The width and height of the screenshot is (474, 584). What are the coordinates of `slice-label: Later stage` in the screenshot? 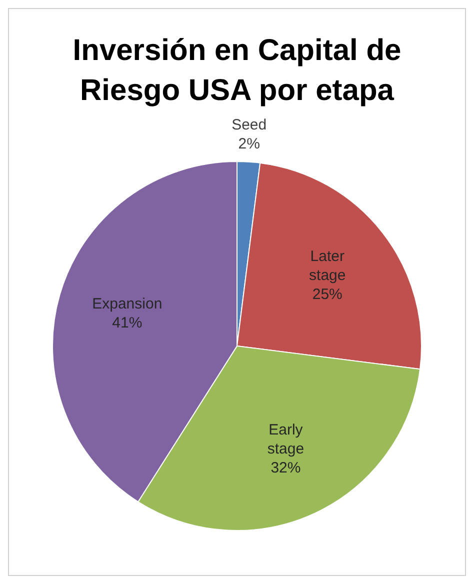 It's located at (327, 266).